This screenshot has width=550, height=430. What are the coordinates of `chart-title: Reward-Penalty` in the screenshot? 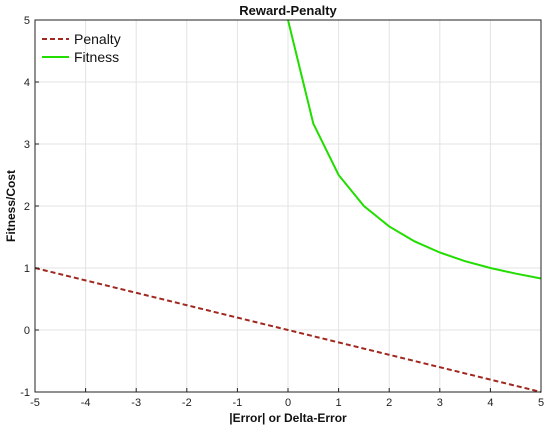 It's located at (288, 10).